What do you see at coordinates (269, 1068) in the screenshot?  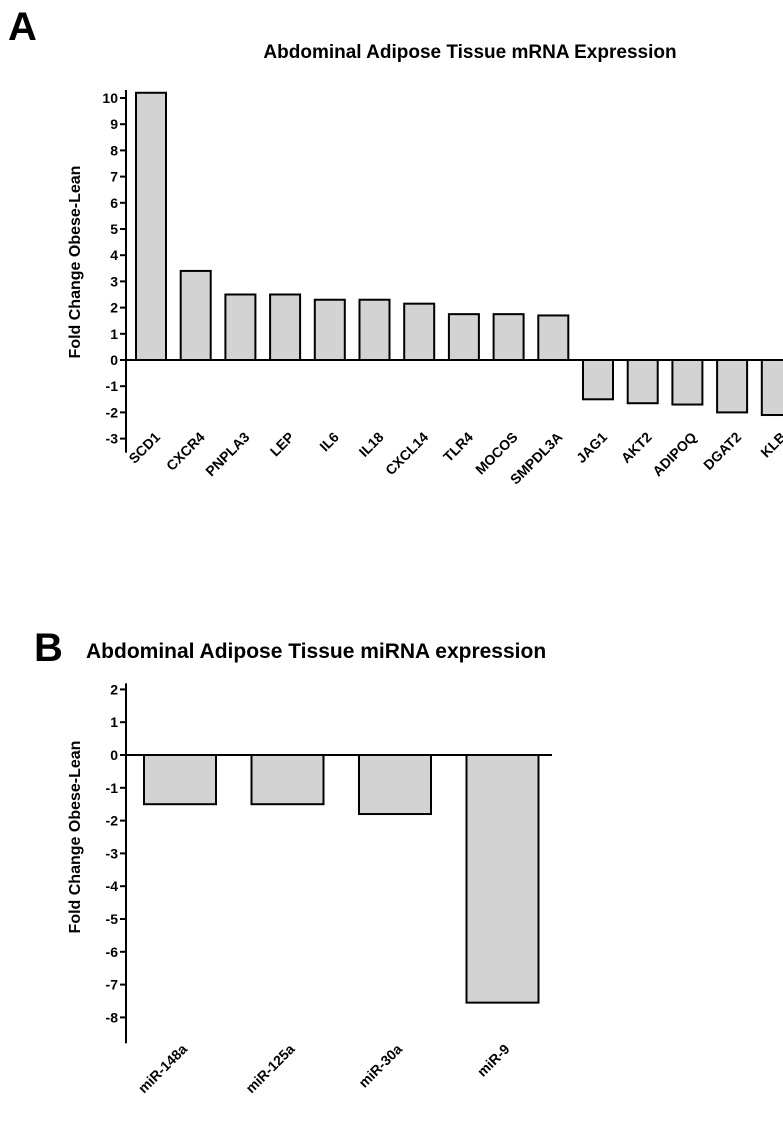 I see `panel-b-category-label: miR-125a` at bounding box center [269, 1068].